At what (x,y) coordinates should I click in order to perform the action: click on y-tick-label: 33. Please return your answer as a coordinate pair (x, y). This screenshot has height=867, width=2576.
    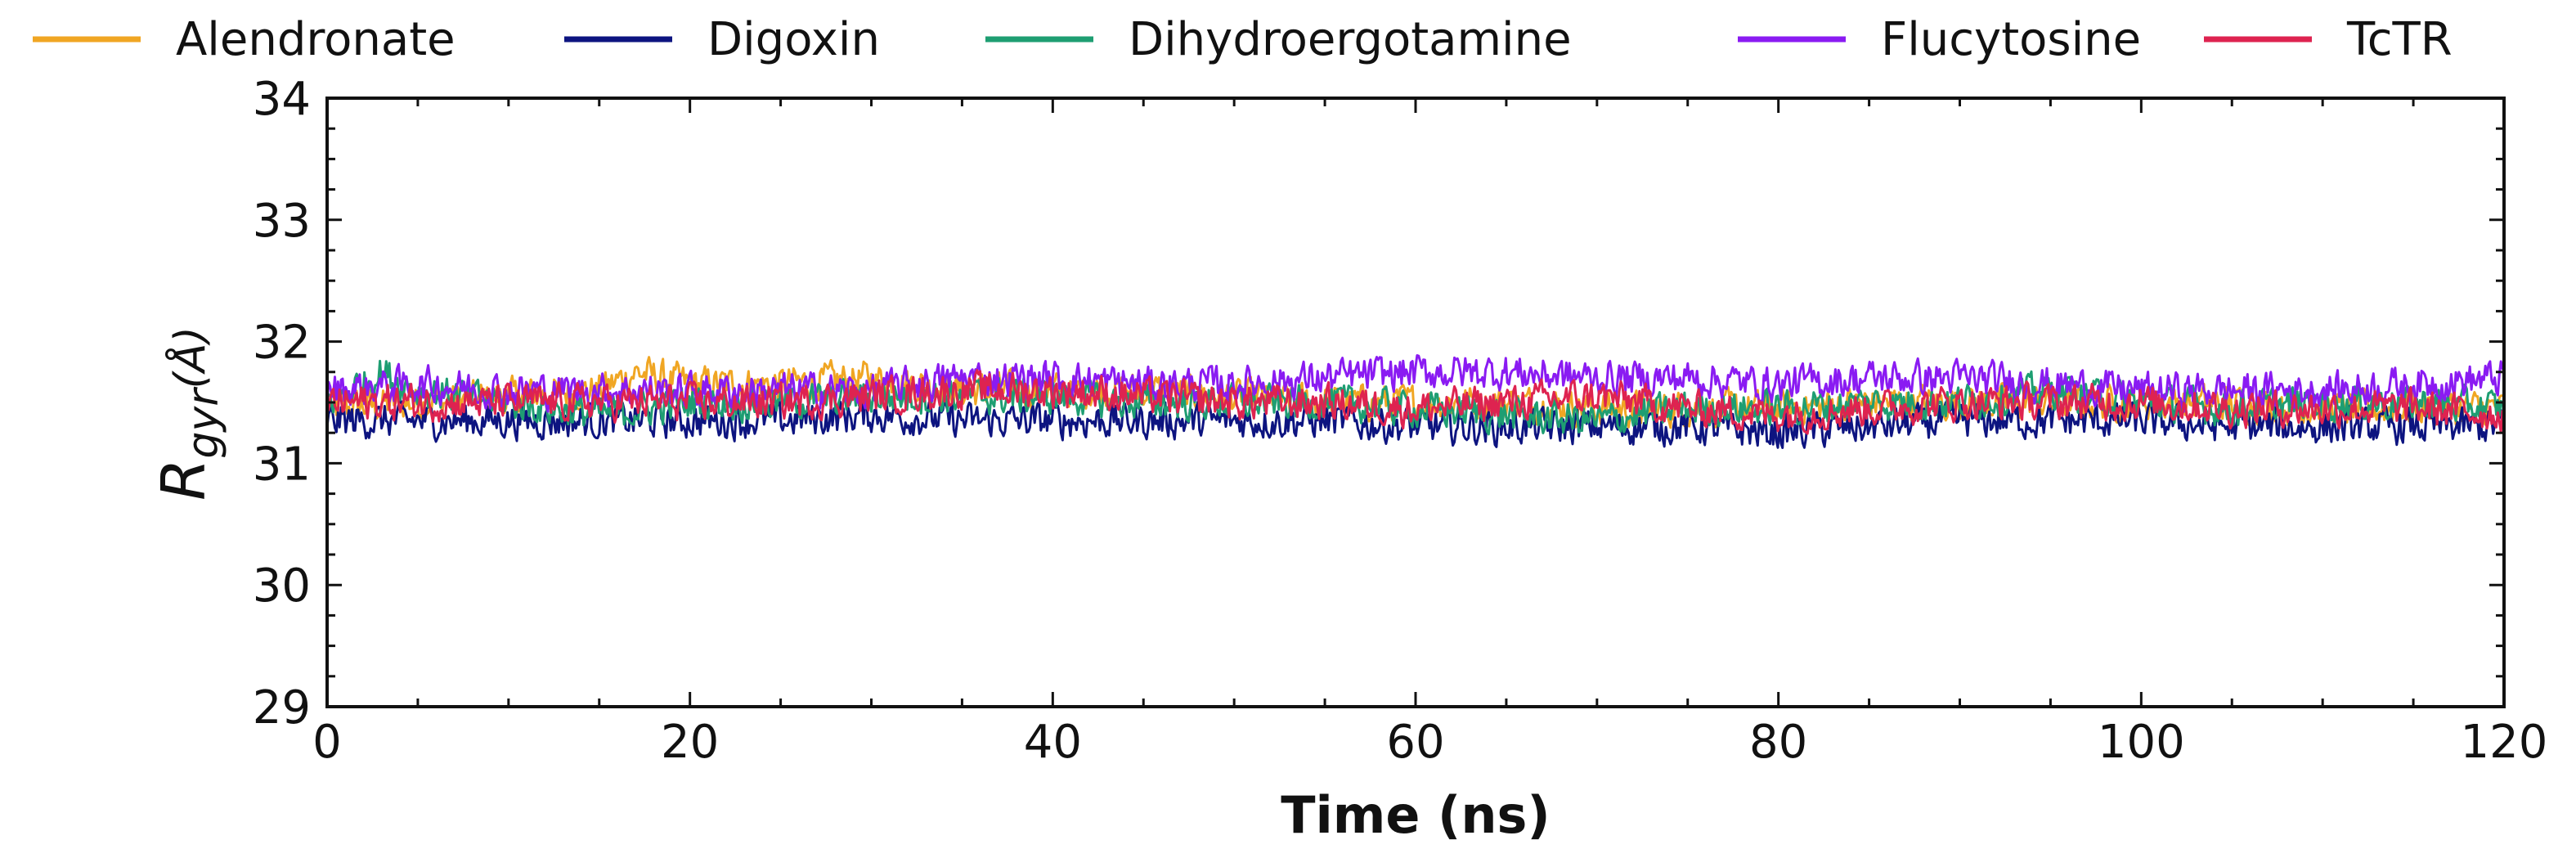
    Looking at the image, I should click on (282, 222).